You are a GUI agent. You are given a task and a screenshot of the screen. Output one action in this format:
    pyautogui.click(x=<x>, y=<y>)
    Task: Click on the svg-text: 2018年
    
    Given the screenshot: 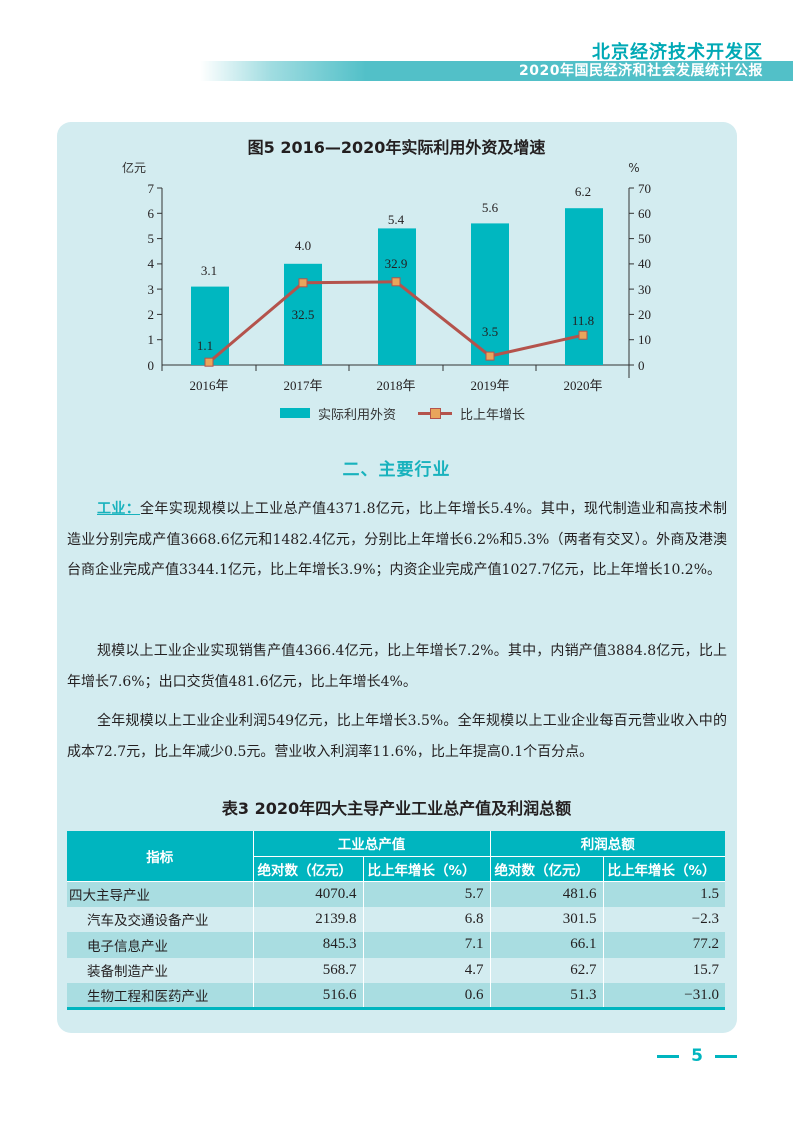 What is the action you would take?
    pyautogui.click(x=395, y=385)
    